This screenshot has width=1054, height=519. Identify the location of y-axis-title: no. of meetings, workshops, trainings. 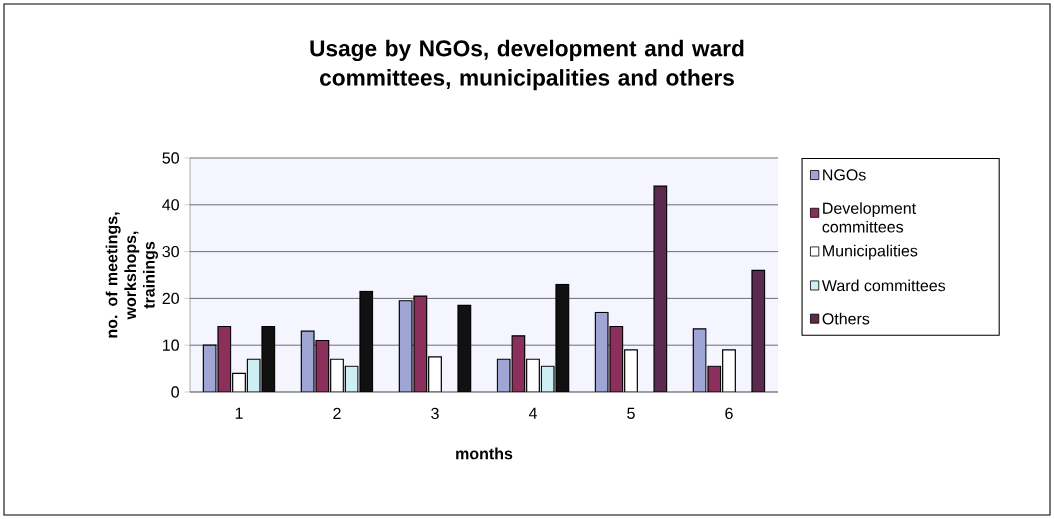
(131, 275).